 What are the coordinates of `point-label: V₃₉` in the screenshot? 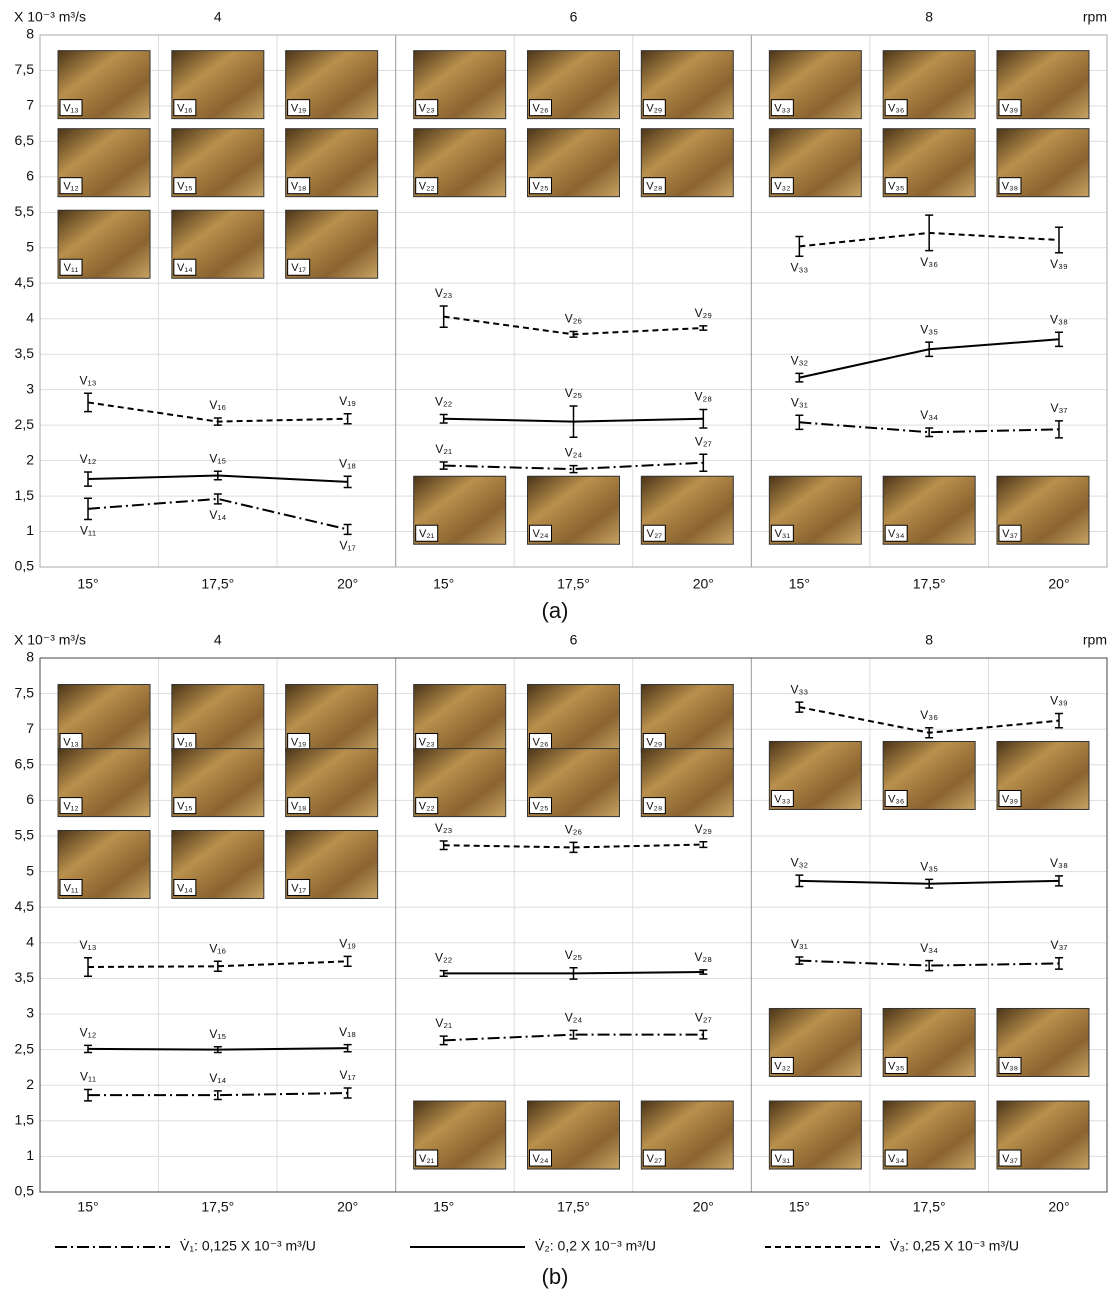 It's located at (1059, 264).